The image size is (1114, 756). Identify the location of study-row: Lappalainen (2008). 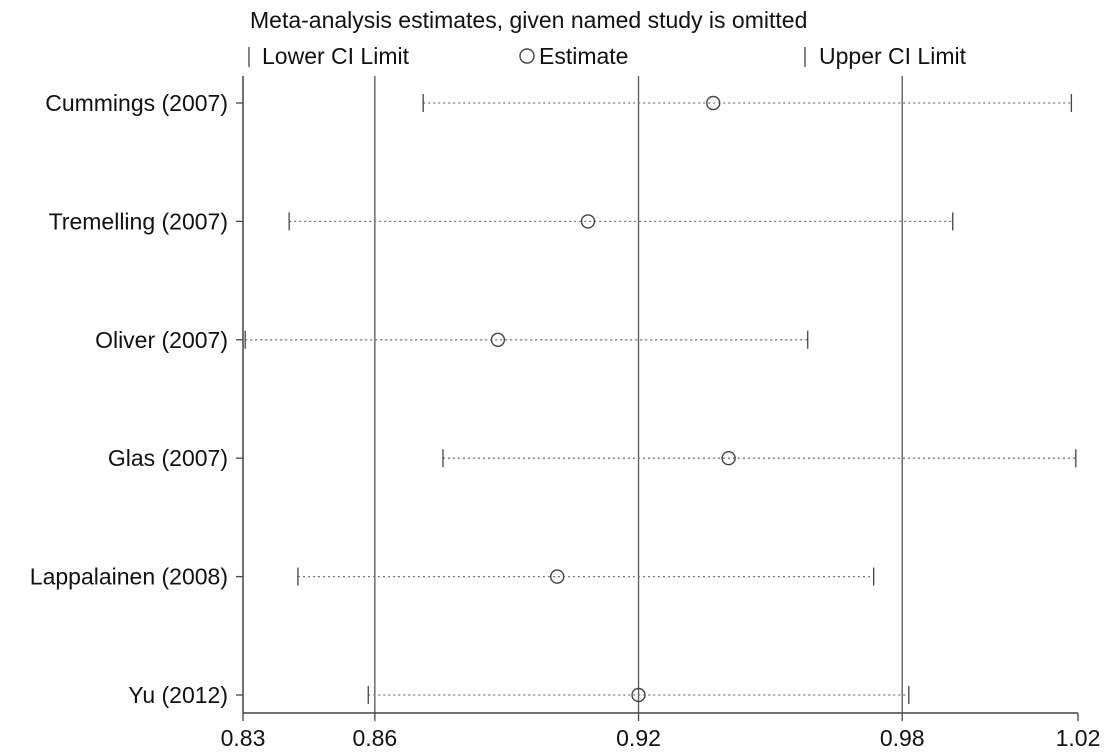
(452, 577).